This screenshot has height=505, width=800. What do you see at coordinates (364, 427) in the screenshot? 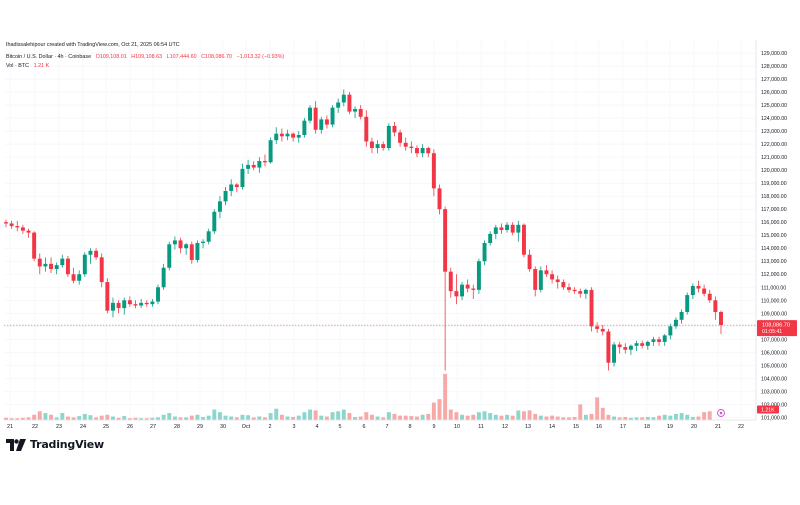
I see `x-tick-label: 6` at bounding box center [364, 427].